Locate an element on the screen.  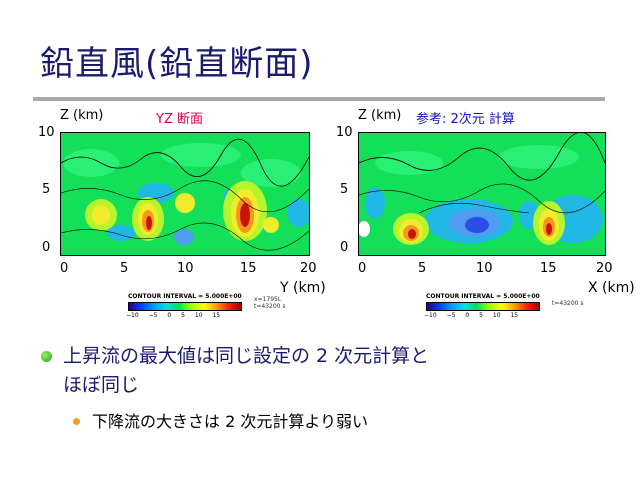
bullet-text: 上昇流の最大値は同じ設定の 2 次元計算と ほぼ同じ is located at coordinates (246, 370).